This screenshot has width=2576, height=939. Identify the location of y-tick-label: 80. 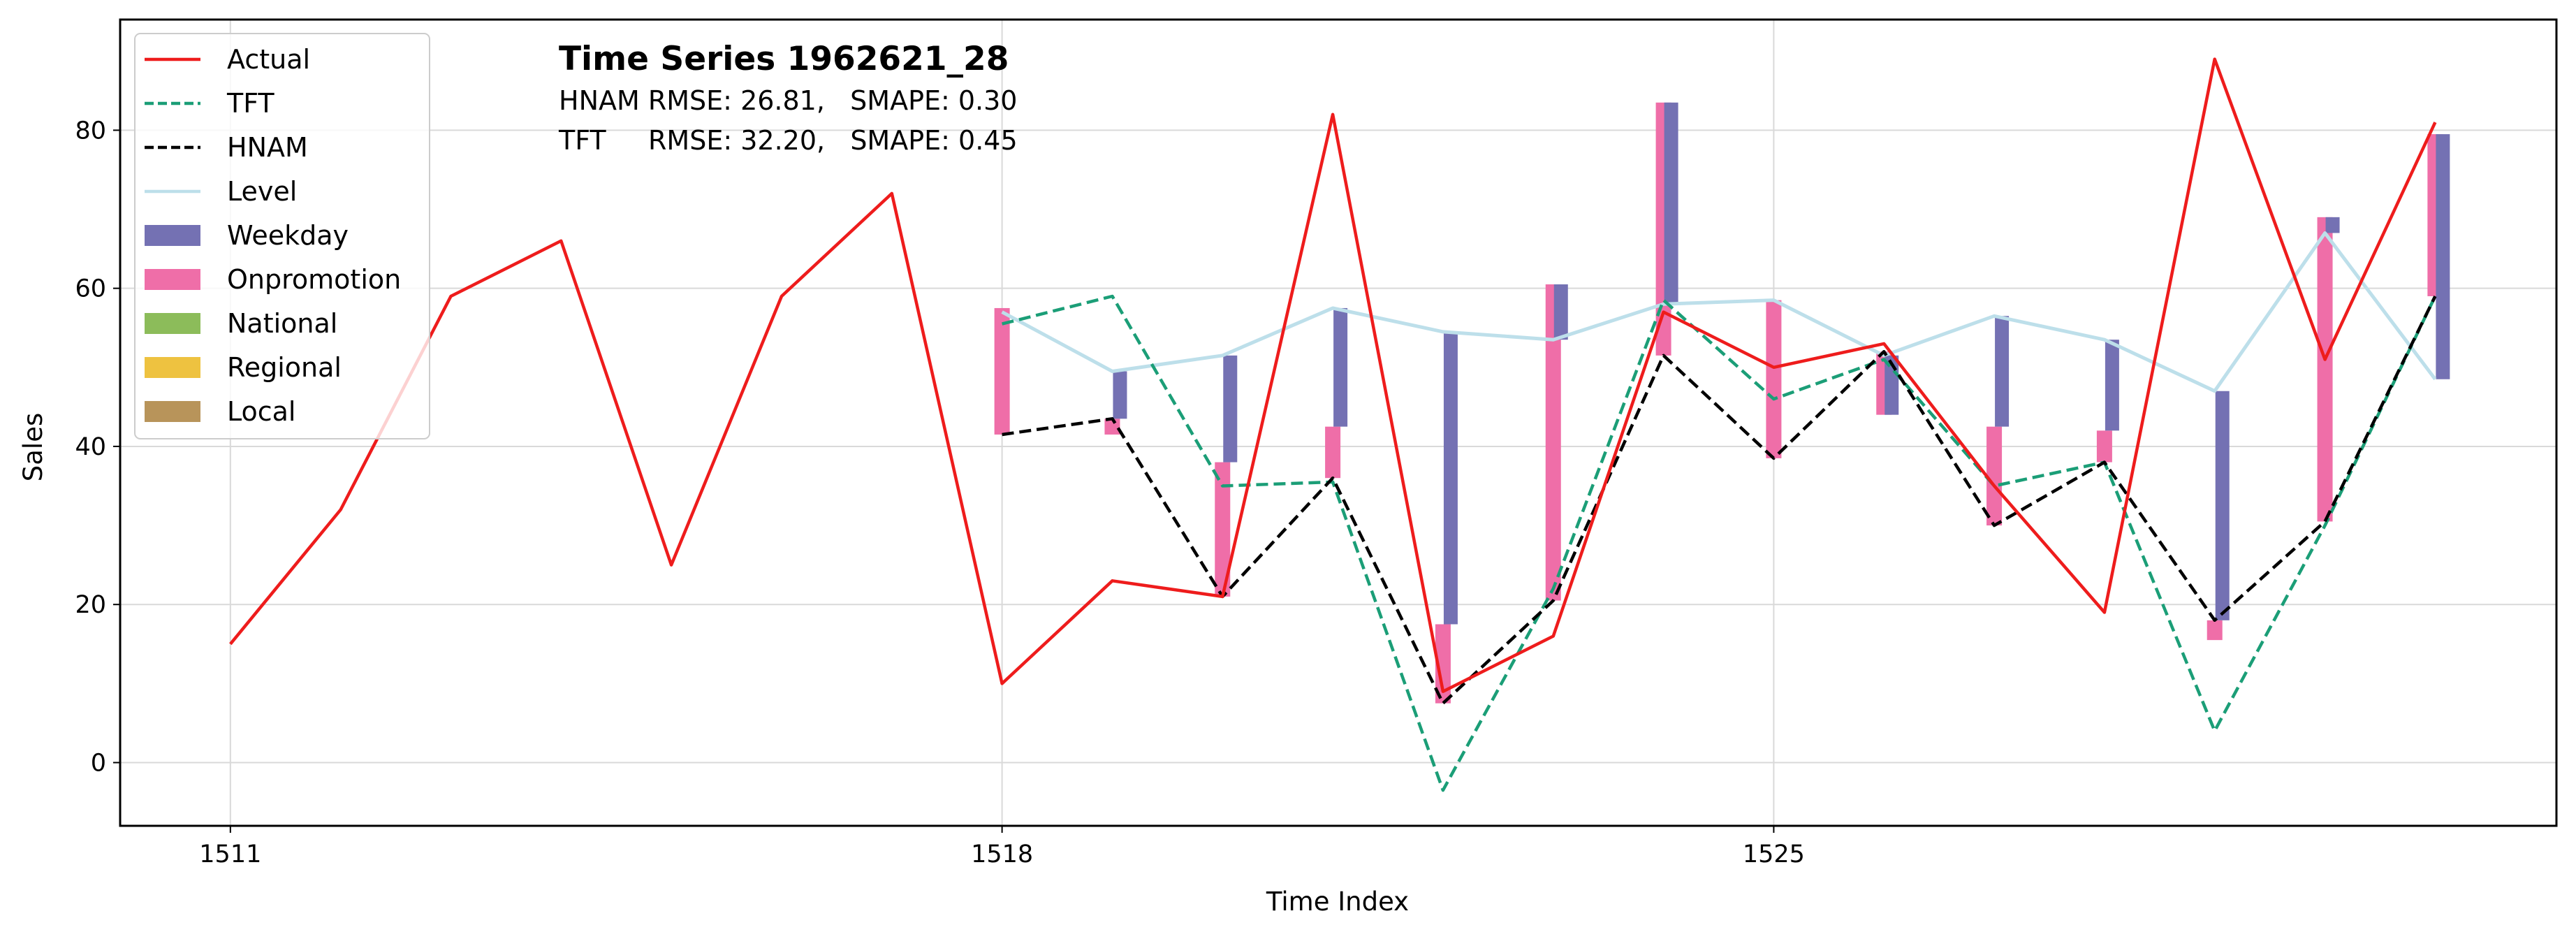
(90, 131).